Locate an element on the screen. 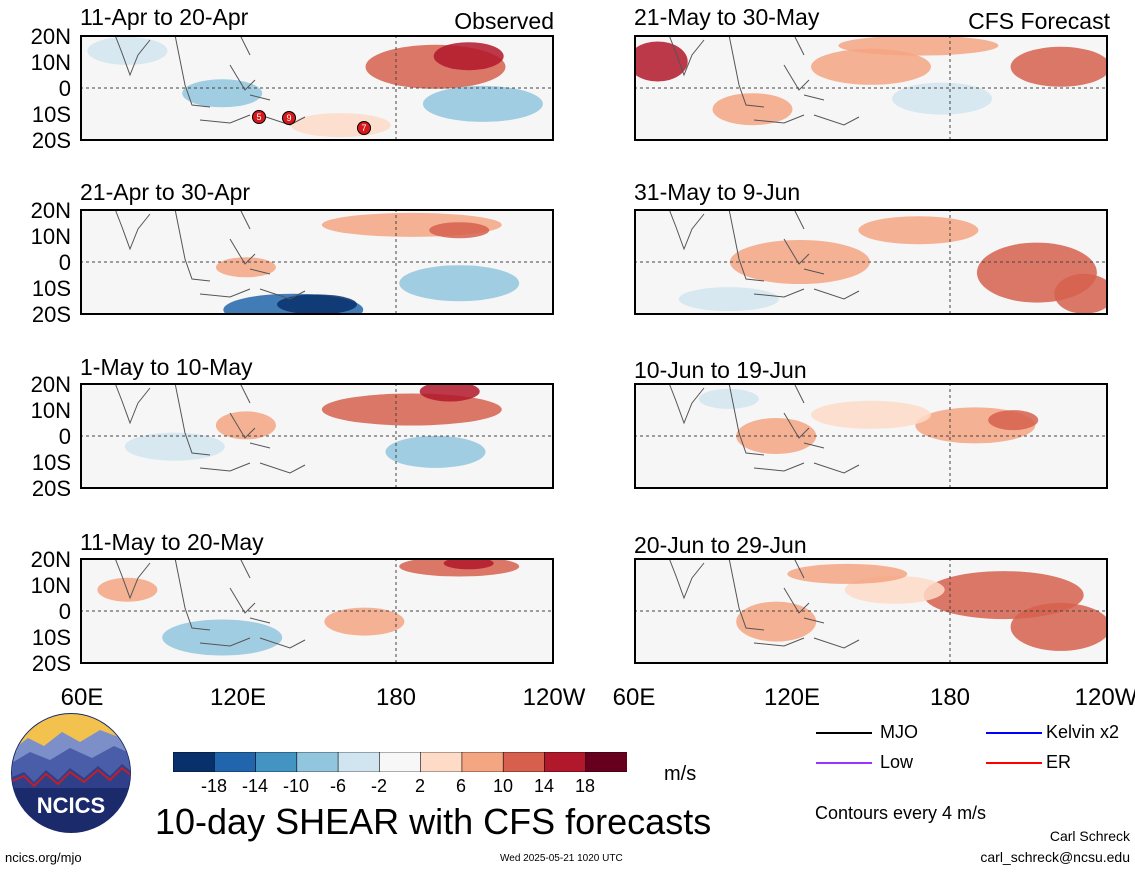  email-link: carl_schreck@ncsu.edu is located at coordinates (1055, 857).